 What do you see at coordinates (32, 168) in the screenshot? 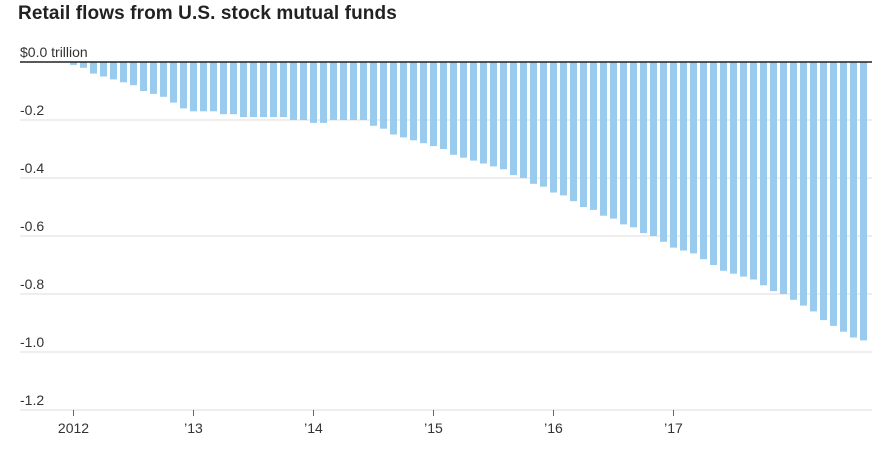
I see `y-tick-label: -0.4` at bounding box center [32, 168].